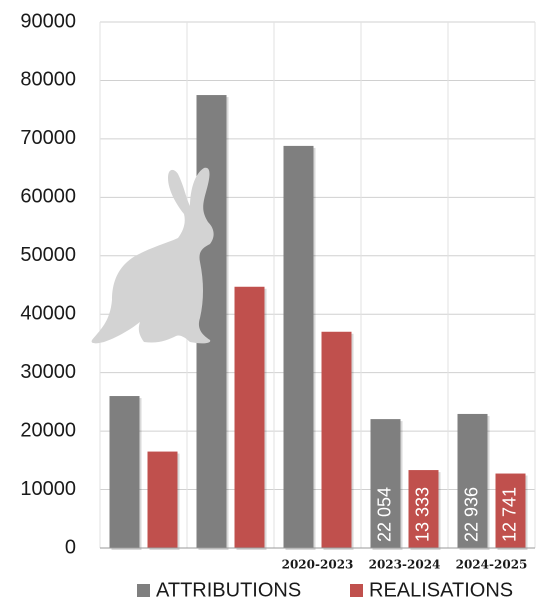  What do you see at coordinates (48, 489) in the screenshot?
I see `y-tick-label: 10000` at bounding box center [48, 489].